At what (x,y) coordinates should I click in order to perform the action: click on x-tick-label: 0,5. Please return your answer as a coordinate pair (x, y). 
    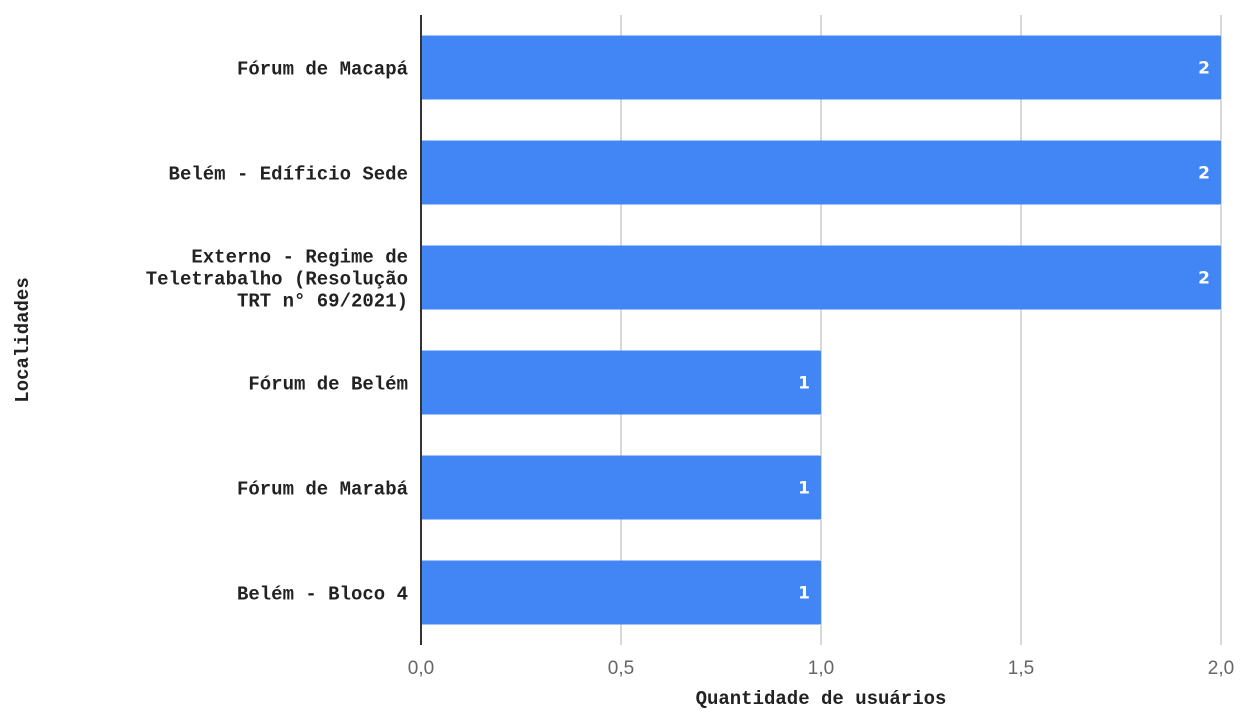
    Looking at the image, I should click on (621, 668).